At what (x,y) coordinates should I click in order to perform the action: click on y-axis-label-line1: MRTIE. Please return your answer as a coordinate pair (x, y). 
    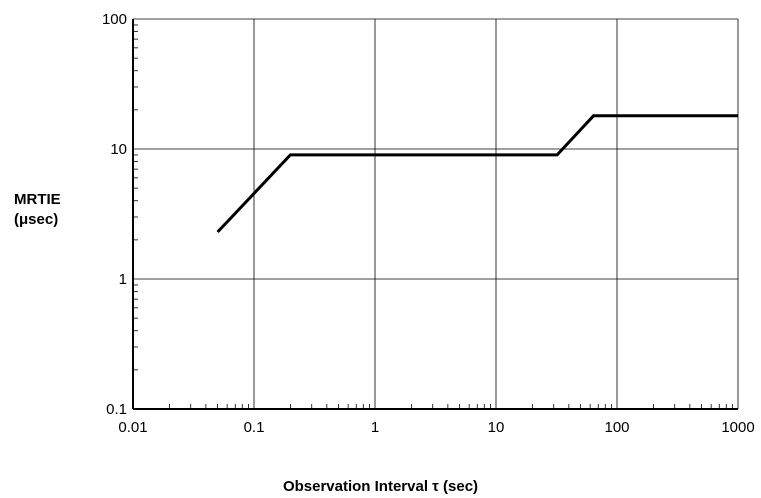
    Looking at the image, I should click on (37, 199).